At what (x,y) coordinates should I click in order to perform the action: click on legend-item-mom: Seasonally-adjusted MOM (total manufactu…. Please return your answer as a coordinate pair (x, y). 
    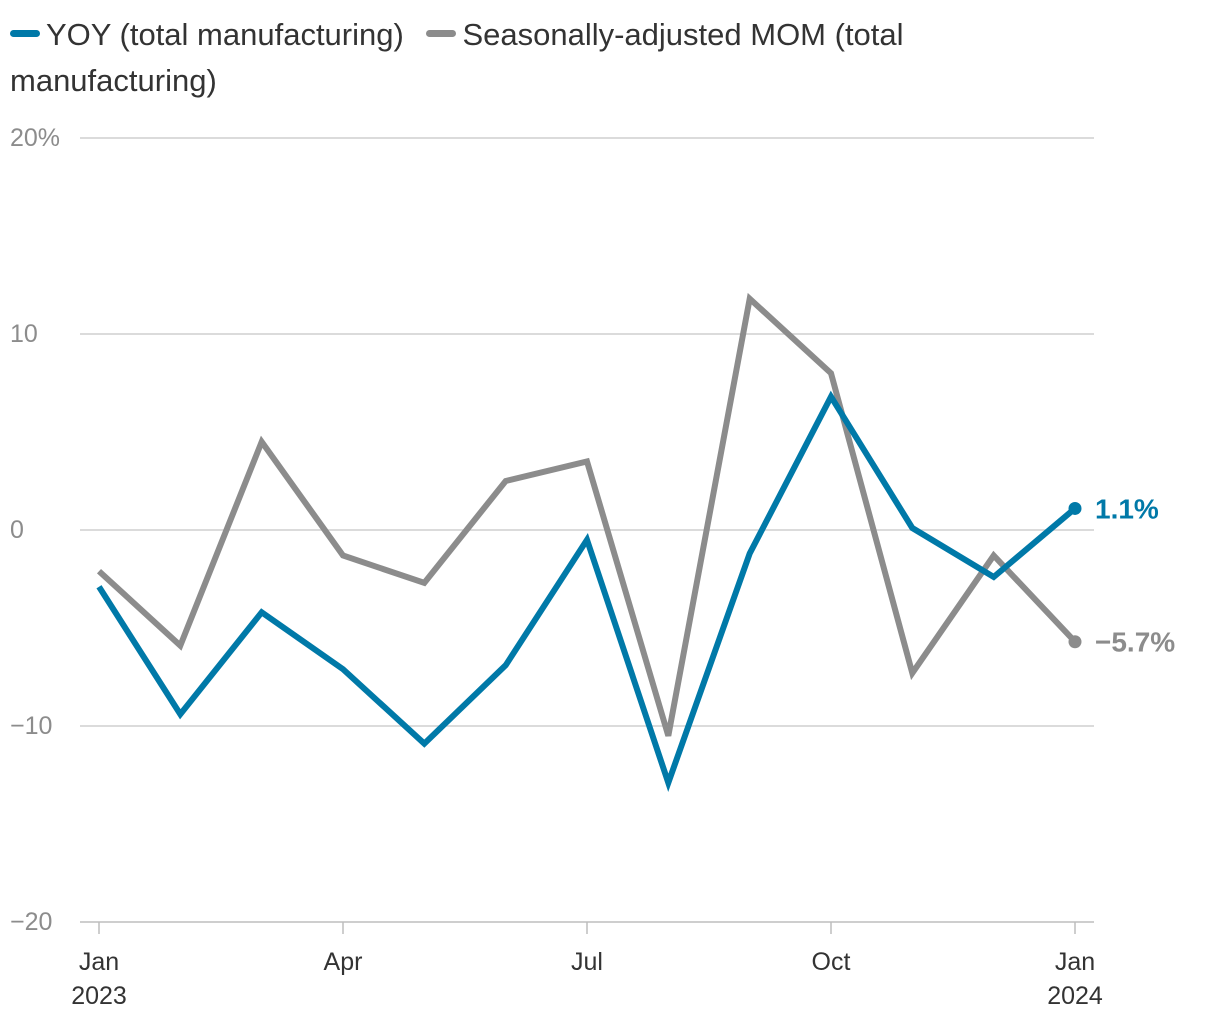
    Looking at the image, I should click on (457, 57).